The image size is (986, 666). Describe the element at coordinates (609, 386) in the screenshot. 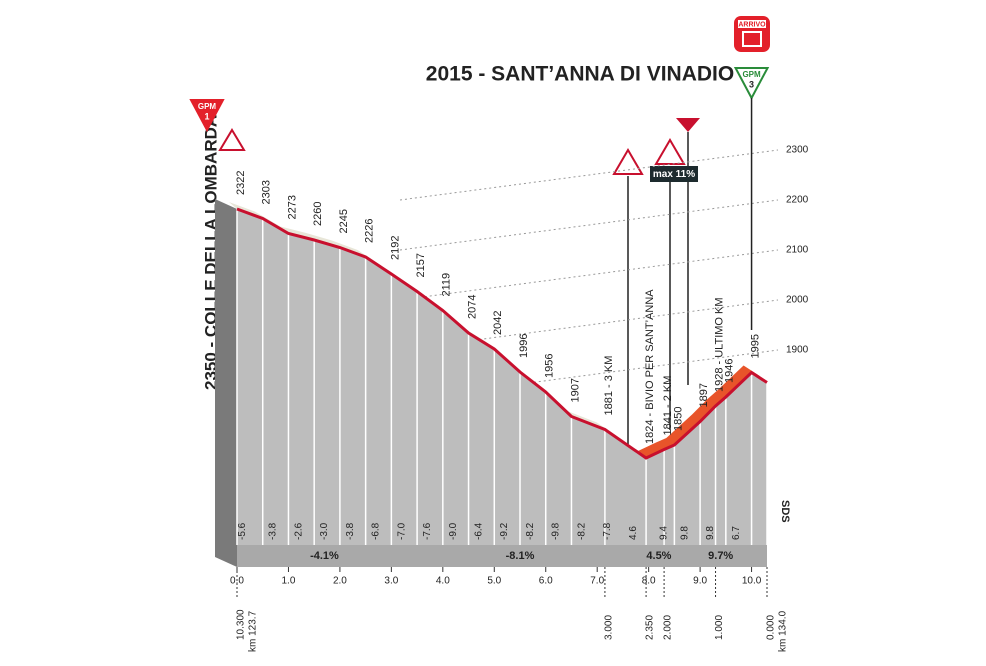

I see `altitude-label: 1881 - 3 KM` at that location.